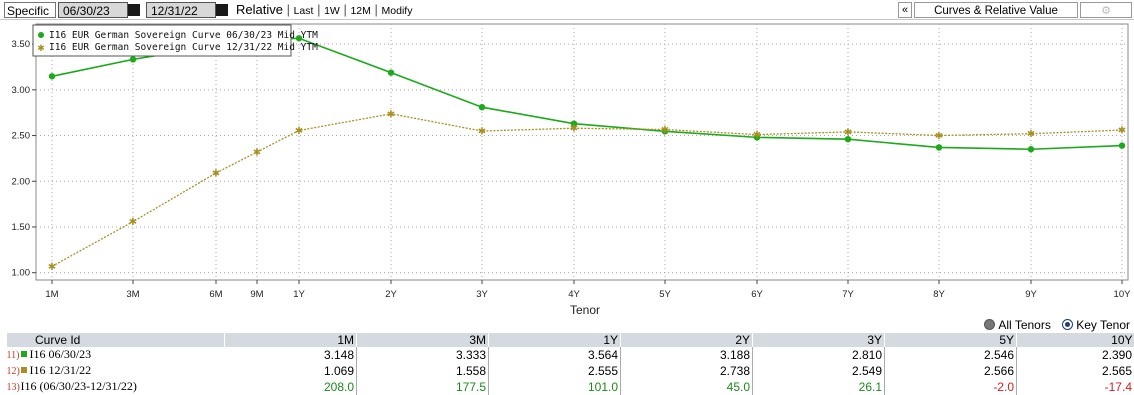  I want to click on y-tick-label: 3.00, so click(21, 90).